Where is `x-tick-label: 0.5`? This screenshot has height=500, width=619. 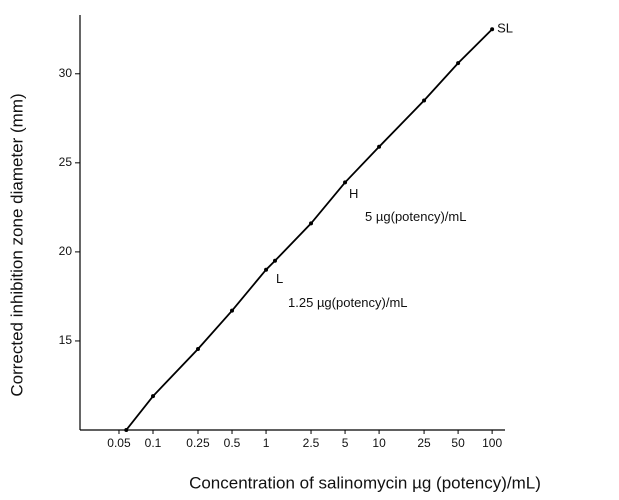
x-tick-label: 0.5 is located at coordinates (232, 443).